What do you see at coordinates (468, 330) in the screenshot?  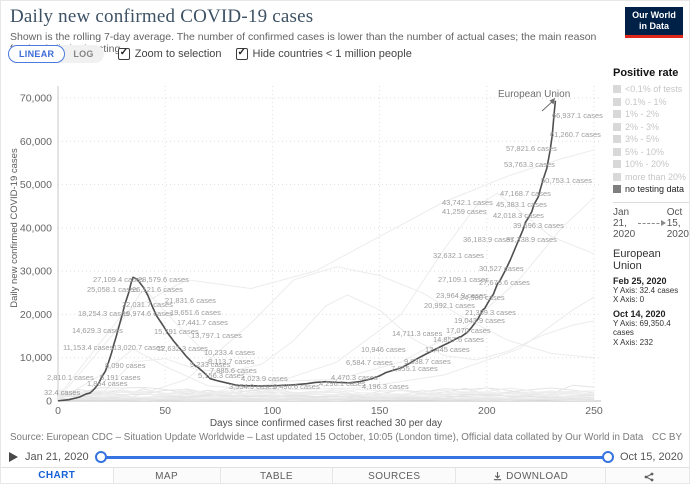 I see `value-label: 17,070 cases` at bounding box center [468, 330].